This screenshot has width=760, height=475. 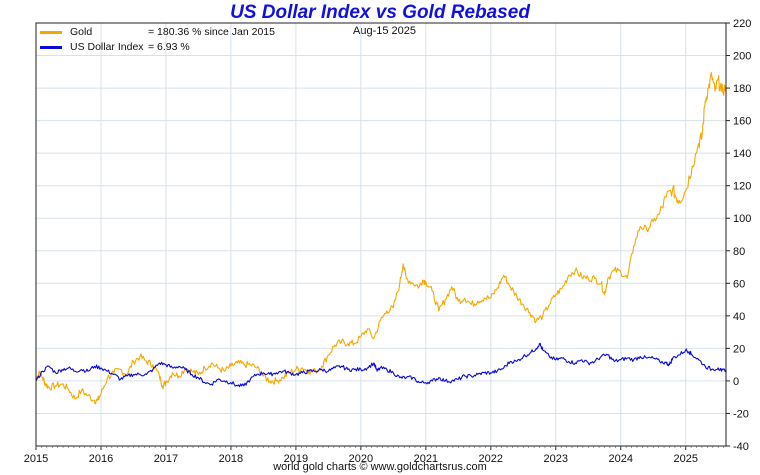 What do you see at coordinates (739, 349) in the screenshot?
I see `y-tick-label: 20` at bounding box center [739, 349].